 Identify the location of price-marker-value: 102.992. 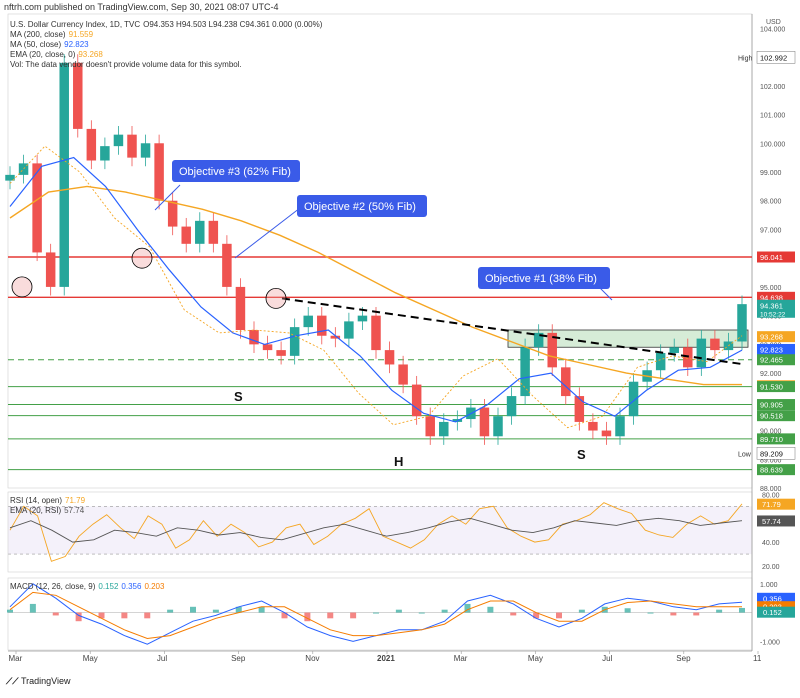
(773, 57).